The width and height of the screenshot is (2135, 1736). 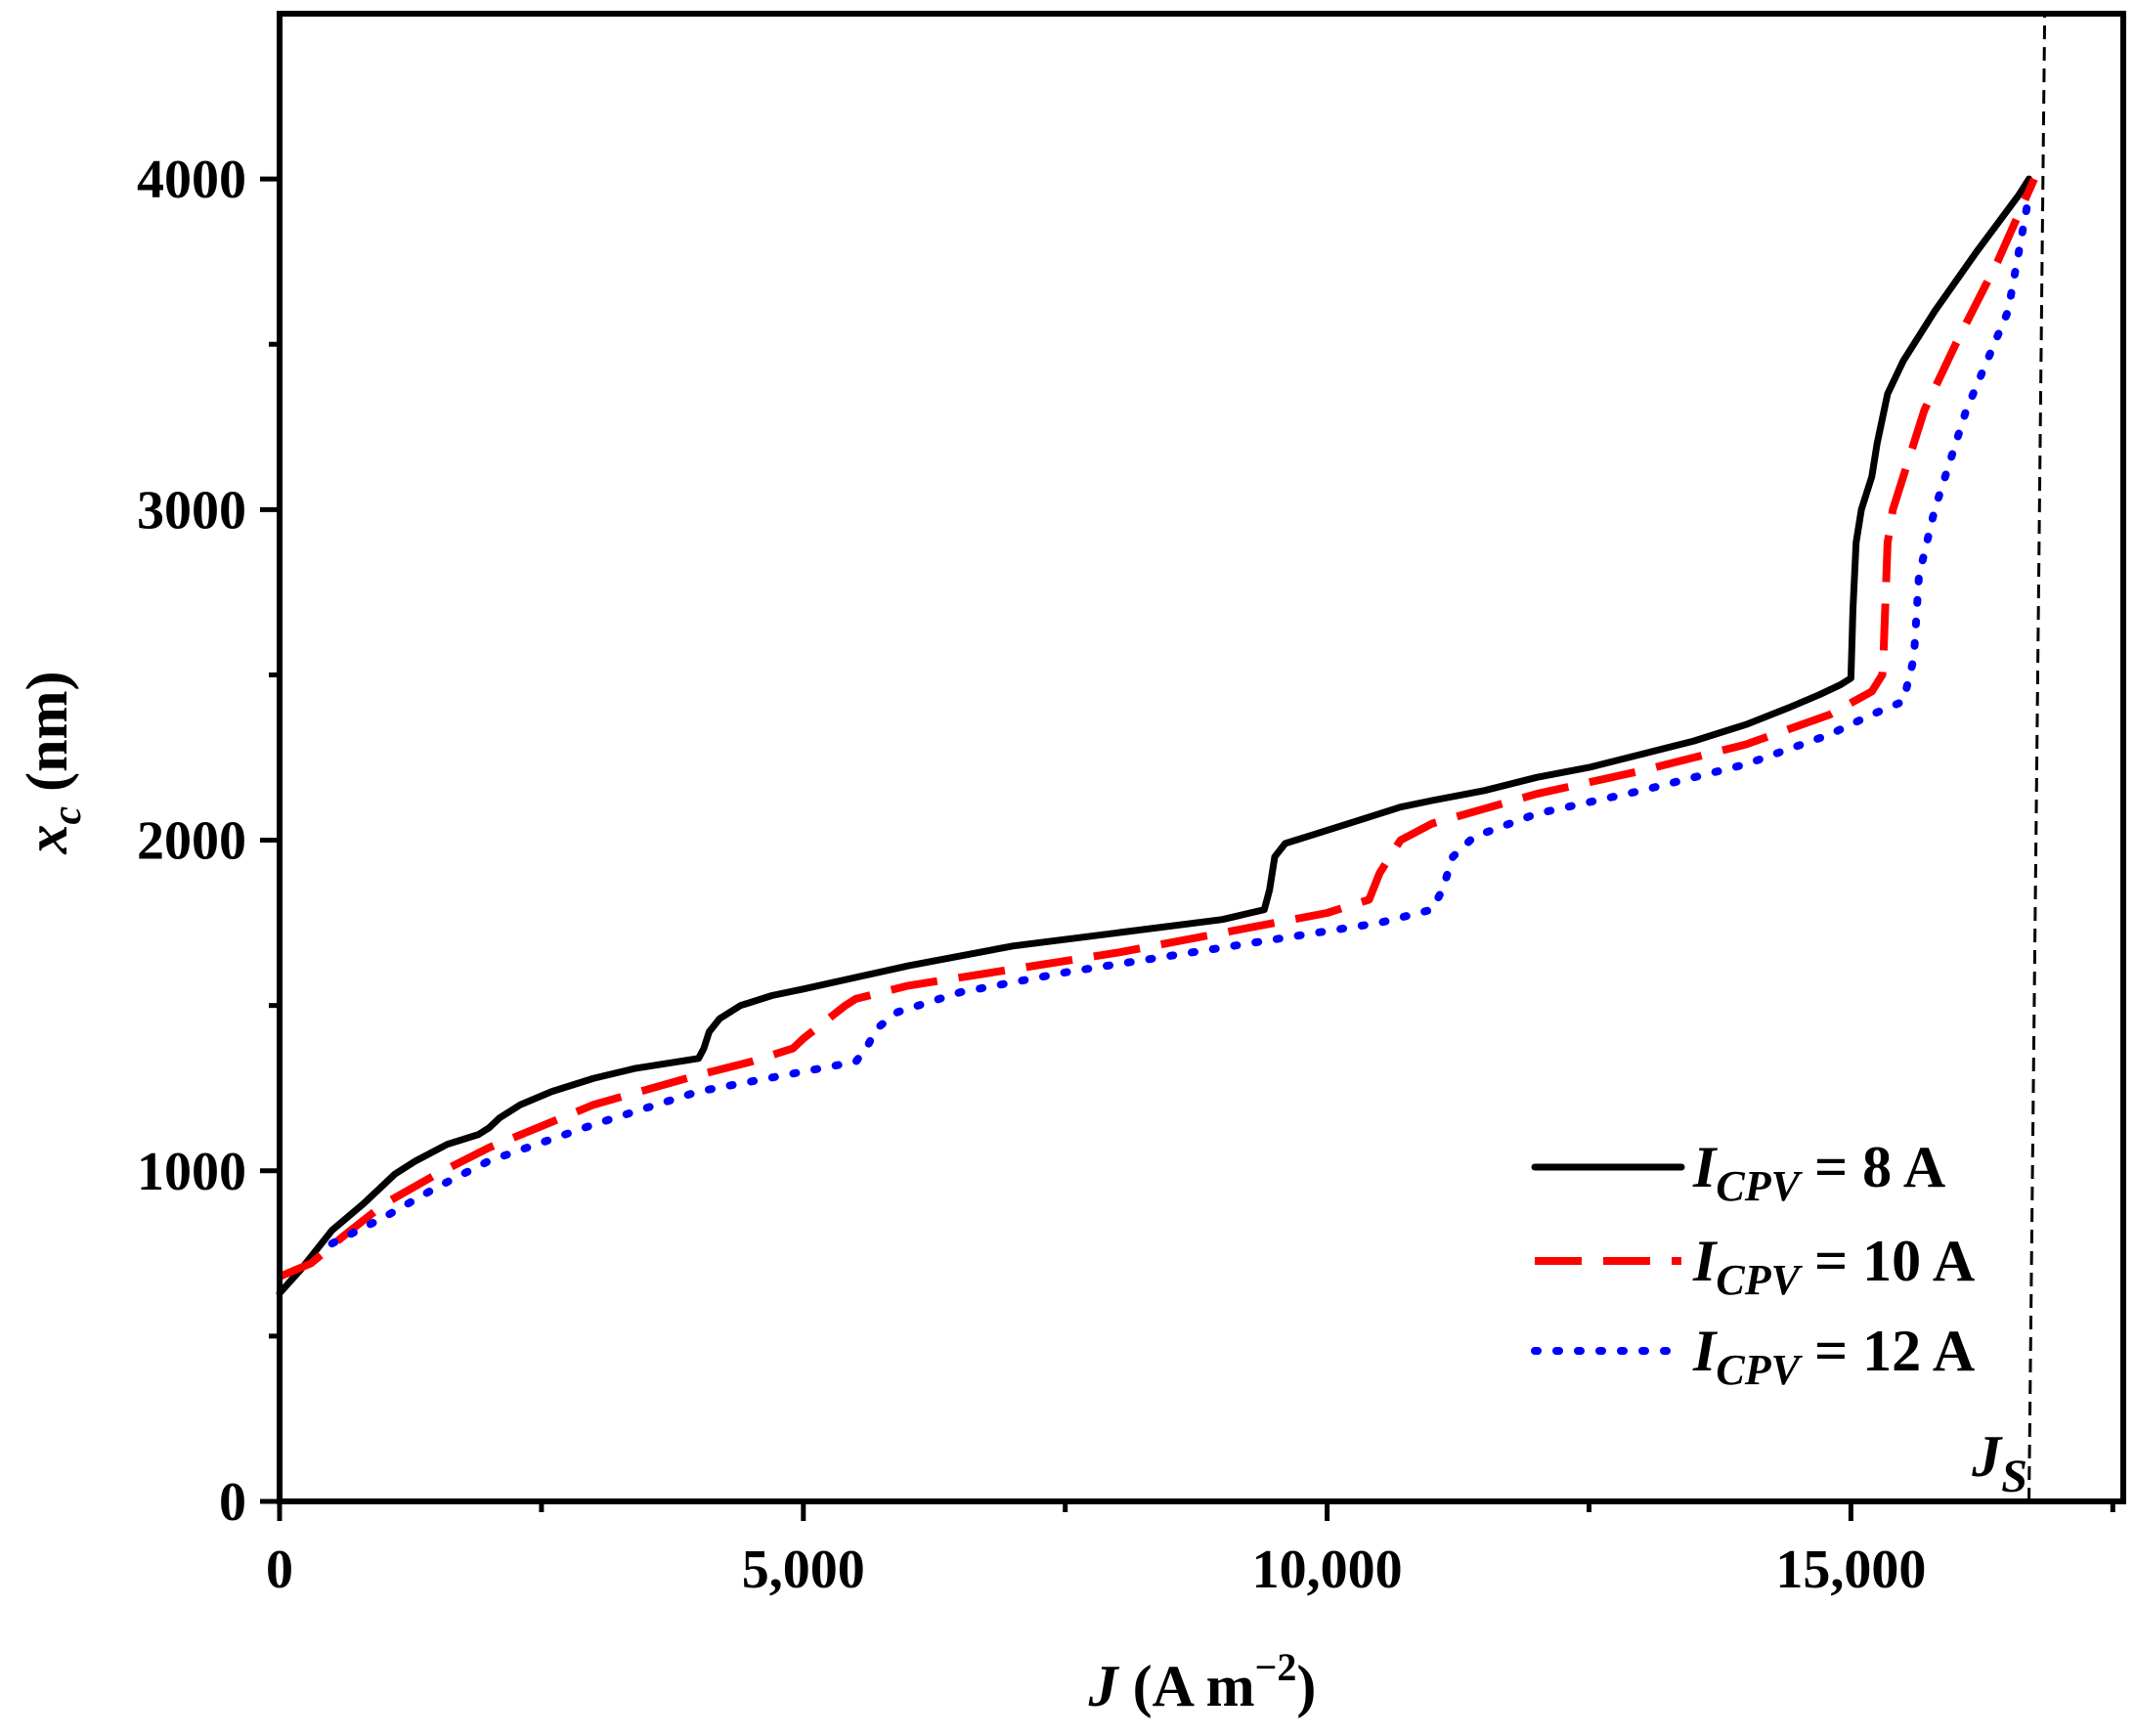 What do you see at coordinates (2014, 1476) in the screenshot?
I see `js-label-subscript: S` at bounding box center [2014, 1476].